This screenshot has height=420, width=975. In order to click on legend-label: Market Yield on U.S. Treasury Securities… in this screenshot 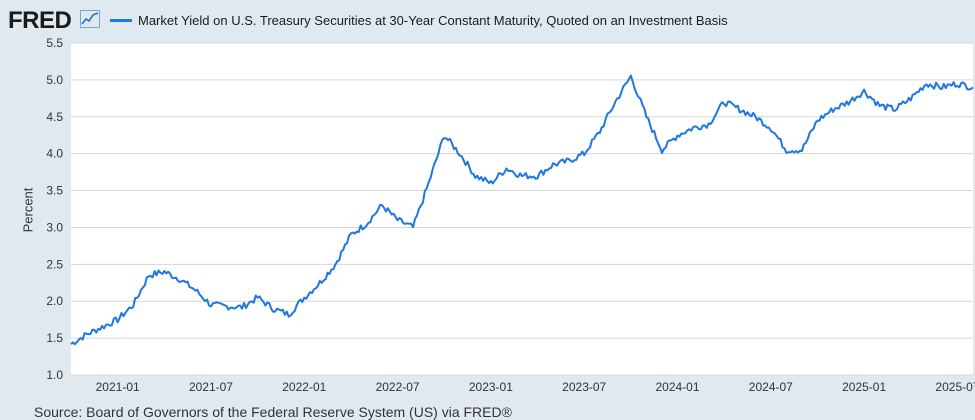, I will do `click(433, 20)`.